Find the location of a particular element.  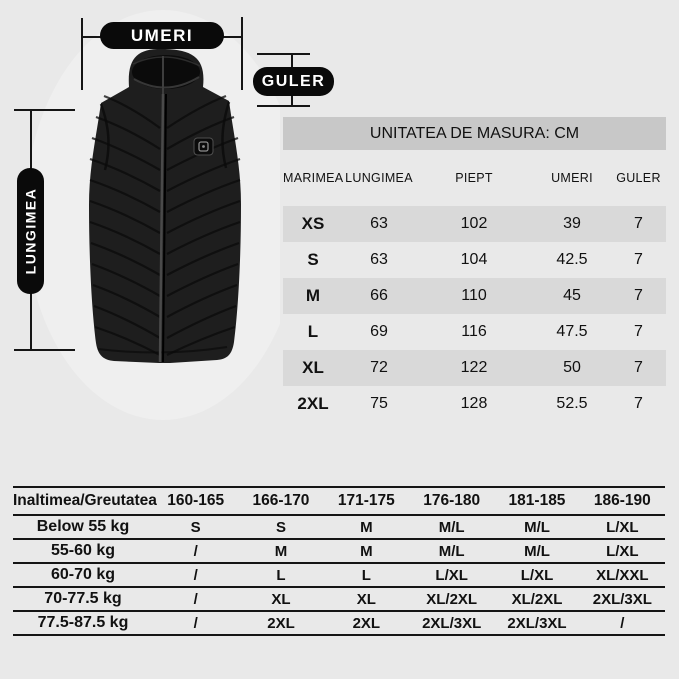

size-cell-value: 116 is located at coordinates (474, 331).